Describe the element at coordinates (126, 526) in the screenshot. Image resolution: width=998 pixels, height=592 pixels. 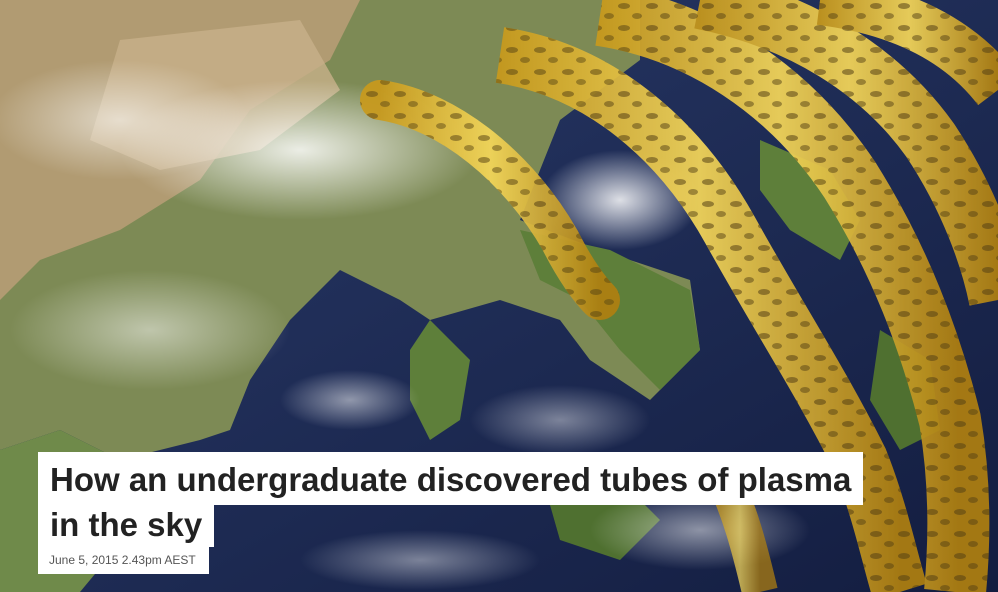
I see `article-title-line-2: in the sky` at that location.